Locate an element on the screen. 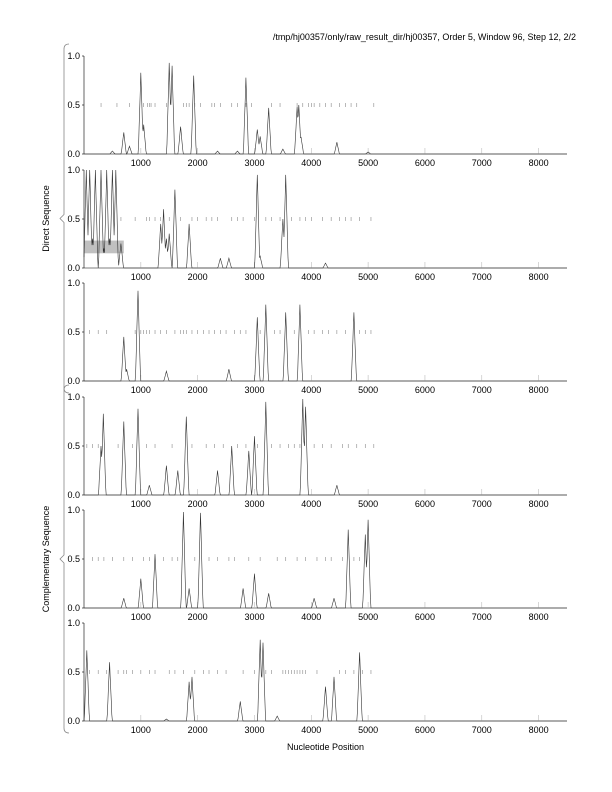  highlight-region is located at coordinates (104, 247).